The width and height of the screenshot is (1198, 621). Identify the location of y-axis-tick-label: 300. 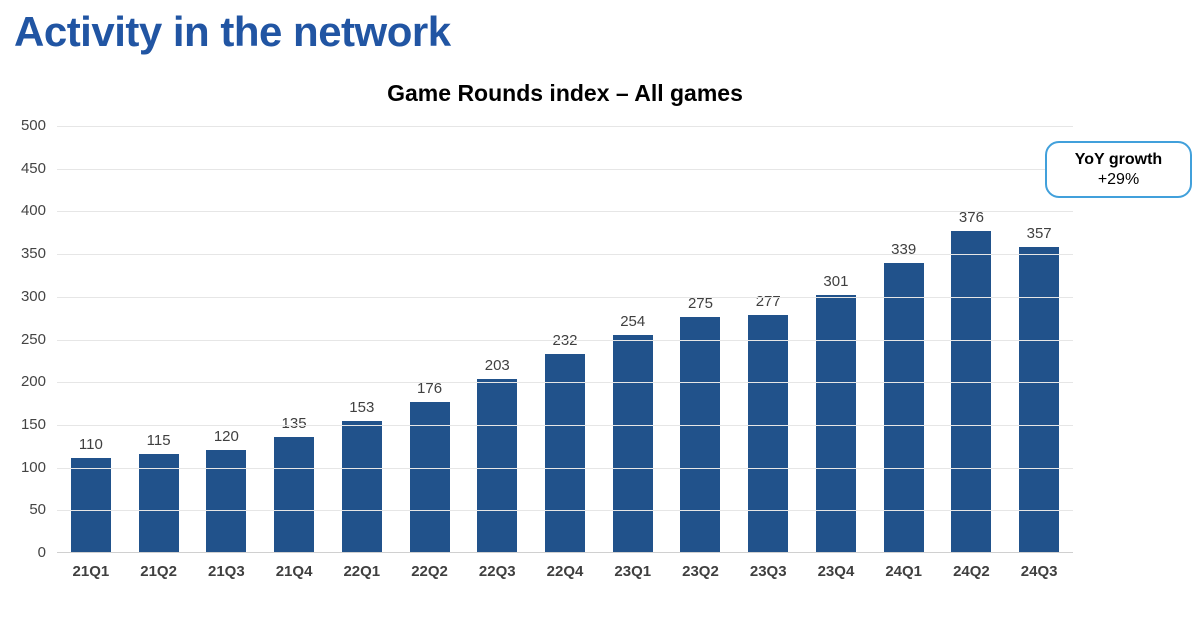
(33, 296).